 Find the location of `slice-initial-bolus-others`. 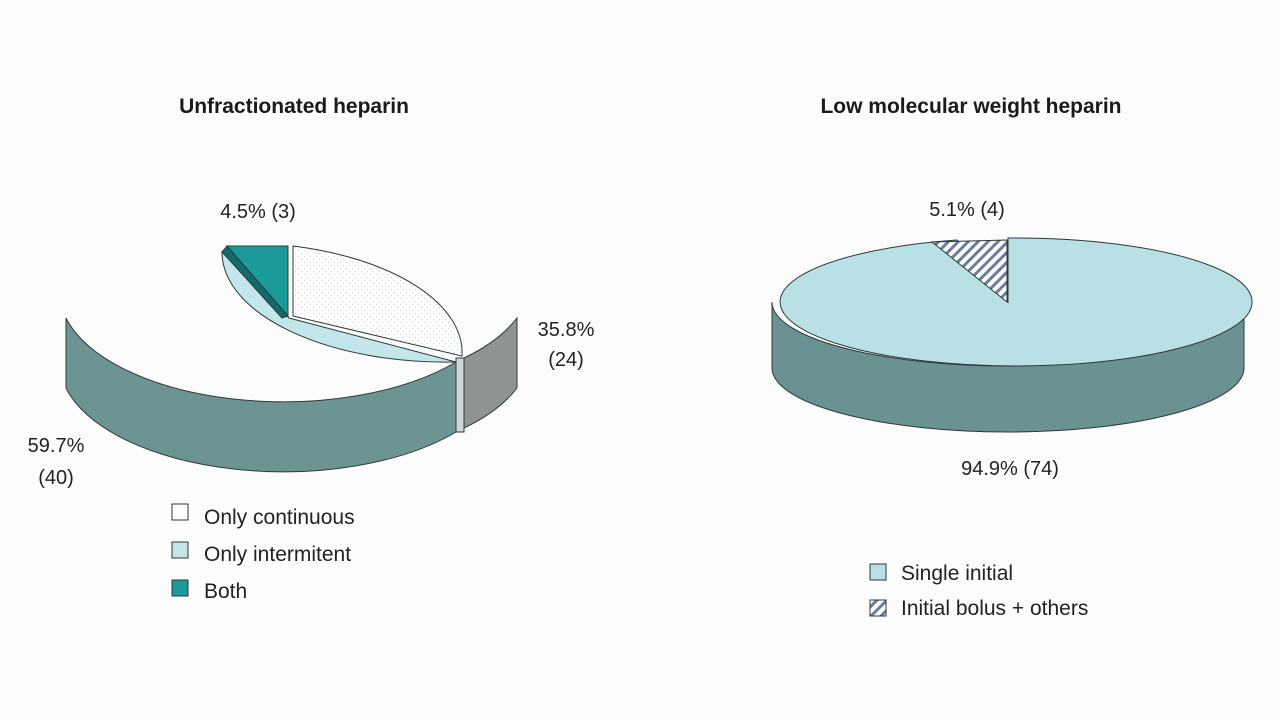

slice-initial-bolus-others is located at coordinates (969, 271).